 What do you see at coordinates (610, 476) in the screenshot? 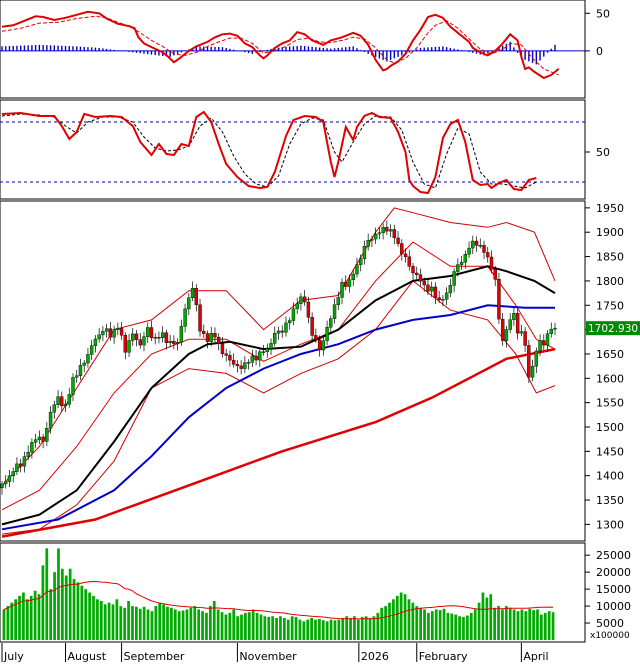
I see `price-tick-label: 1400` at bounding box center [610, 476].